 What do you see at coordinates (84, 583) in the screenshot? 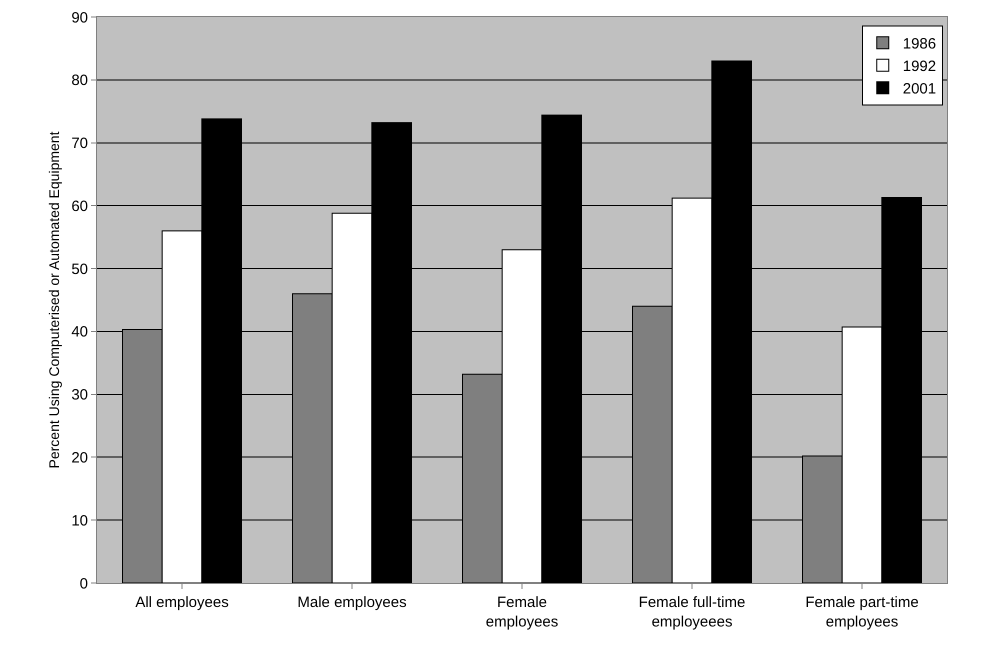
I see `y-tick-label: 0` at bounding box center [84, 583].